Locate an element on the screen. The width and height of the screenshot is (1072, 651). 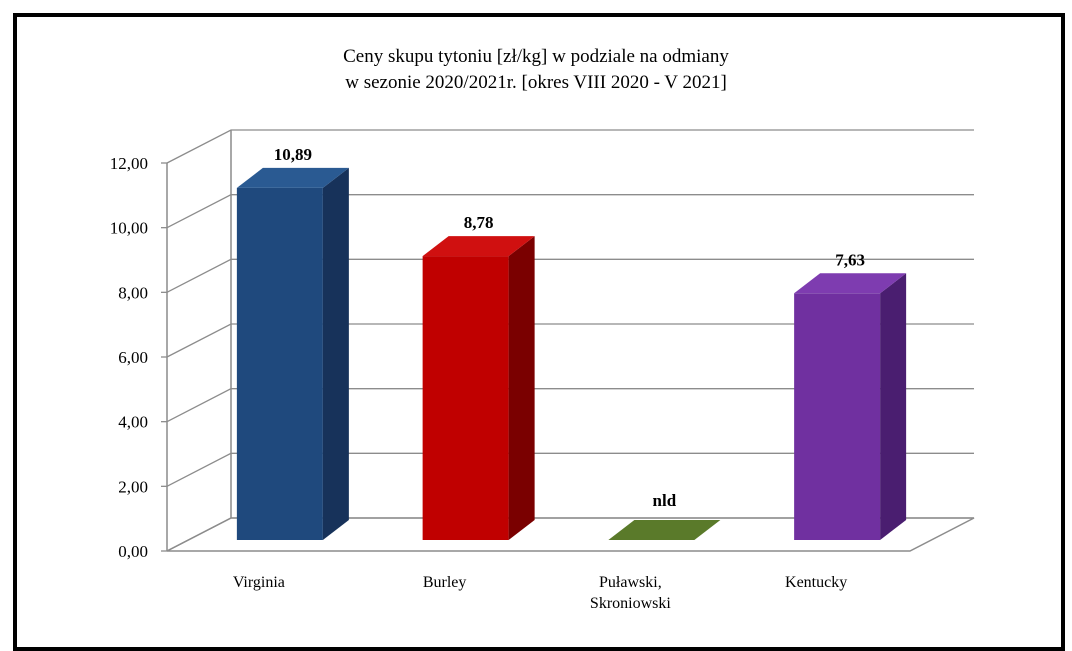
bar-flat is located at coordinates (664, 530).